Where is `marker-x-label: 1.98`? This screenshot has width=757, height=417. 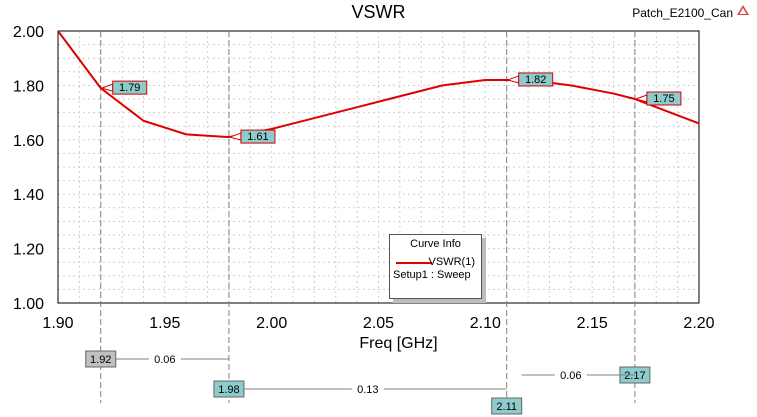
marker-x-label: 1.98 is located at coordinates (228, 390).